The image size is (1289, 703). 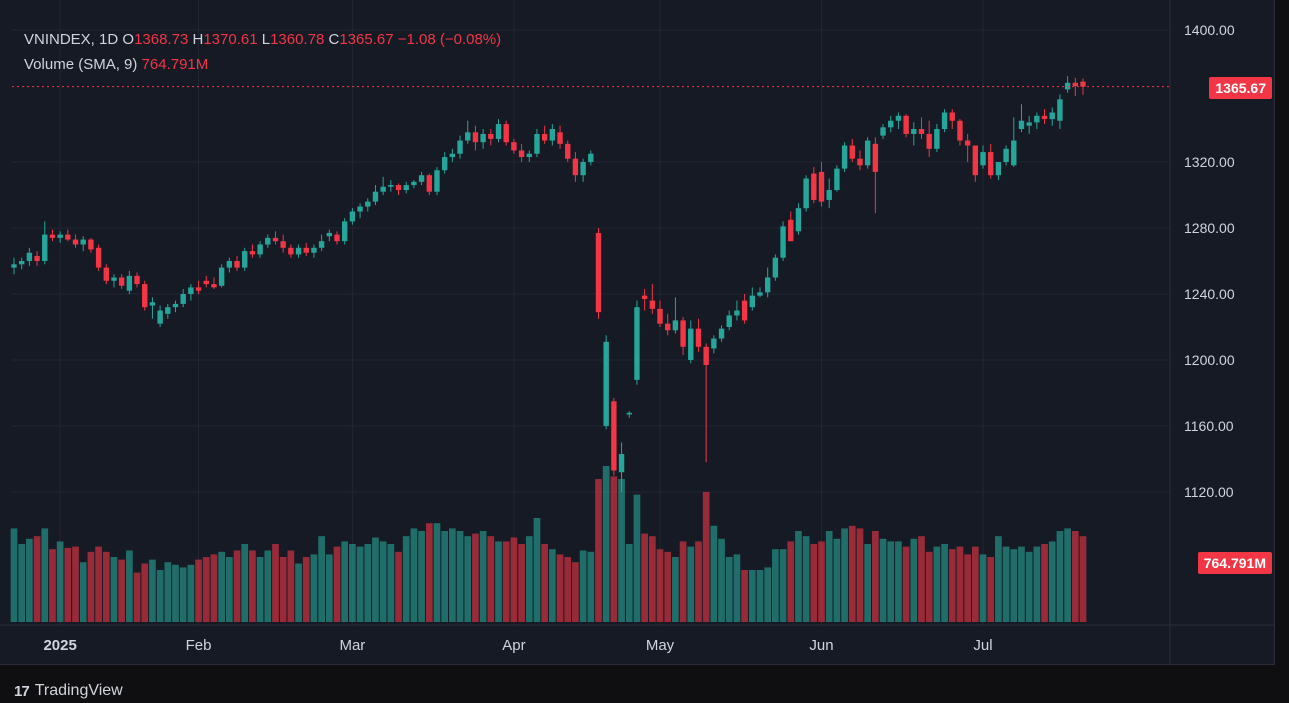 I want to click on legend-high-label: H, so click(x=198, y=39).